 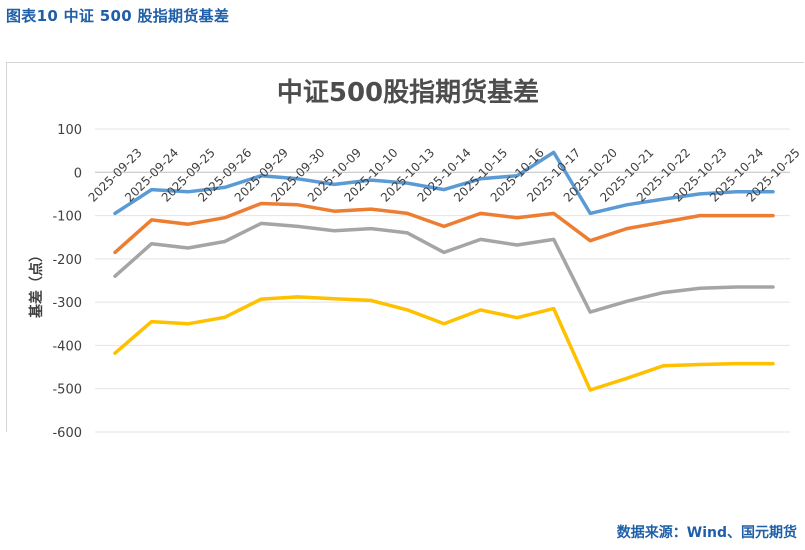 What do you see at coordinates (78, 173) in the screenshot?
I see `y-tick-label: 0` at bounding box center [78, 173].